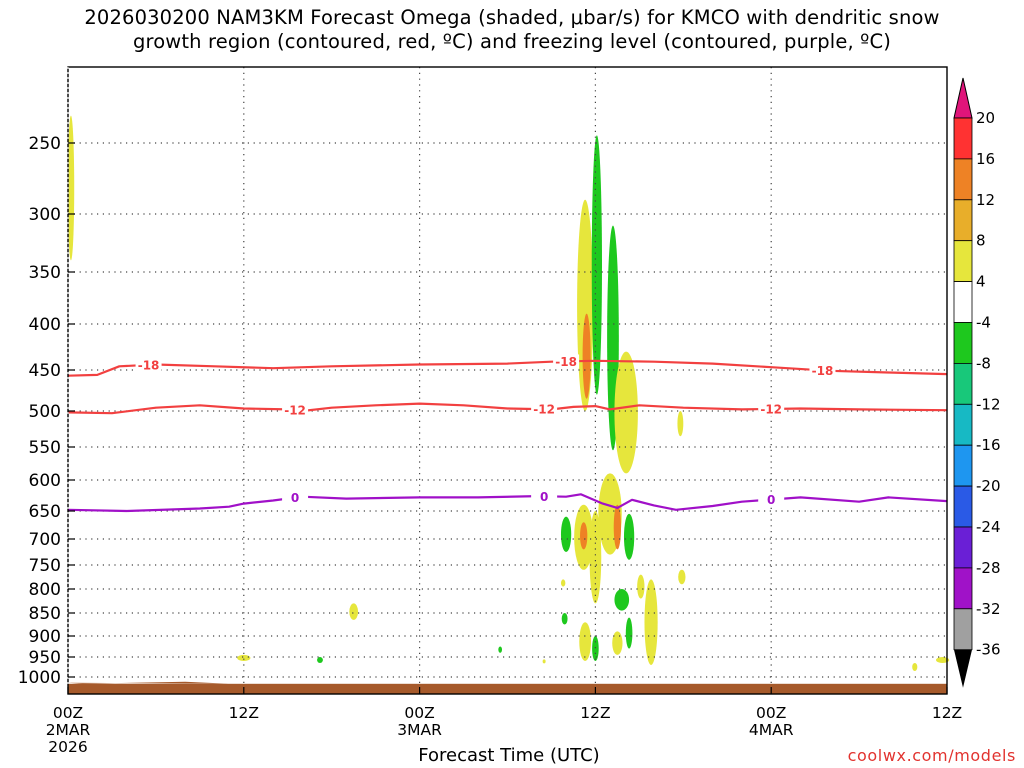 The width and height of the screenshot is (1024, 768). I want to click on y-tick-label-900: 900, so click(45, 637).